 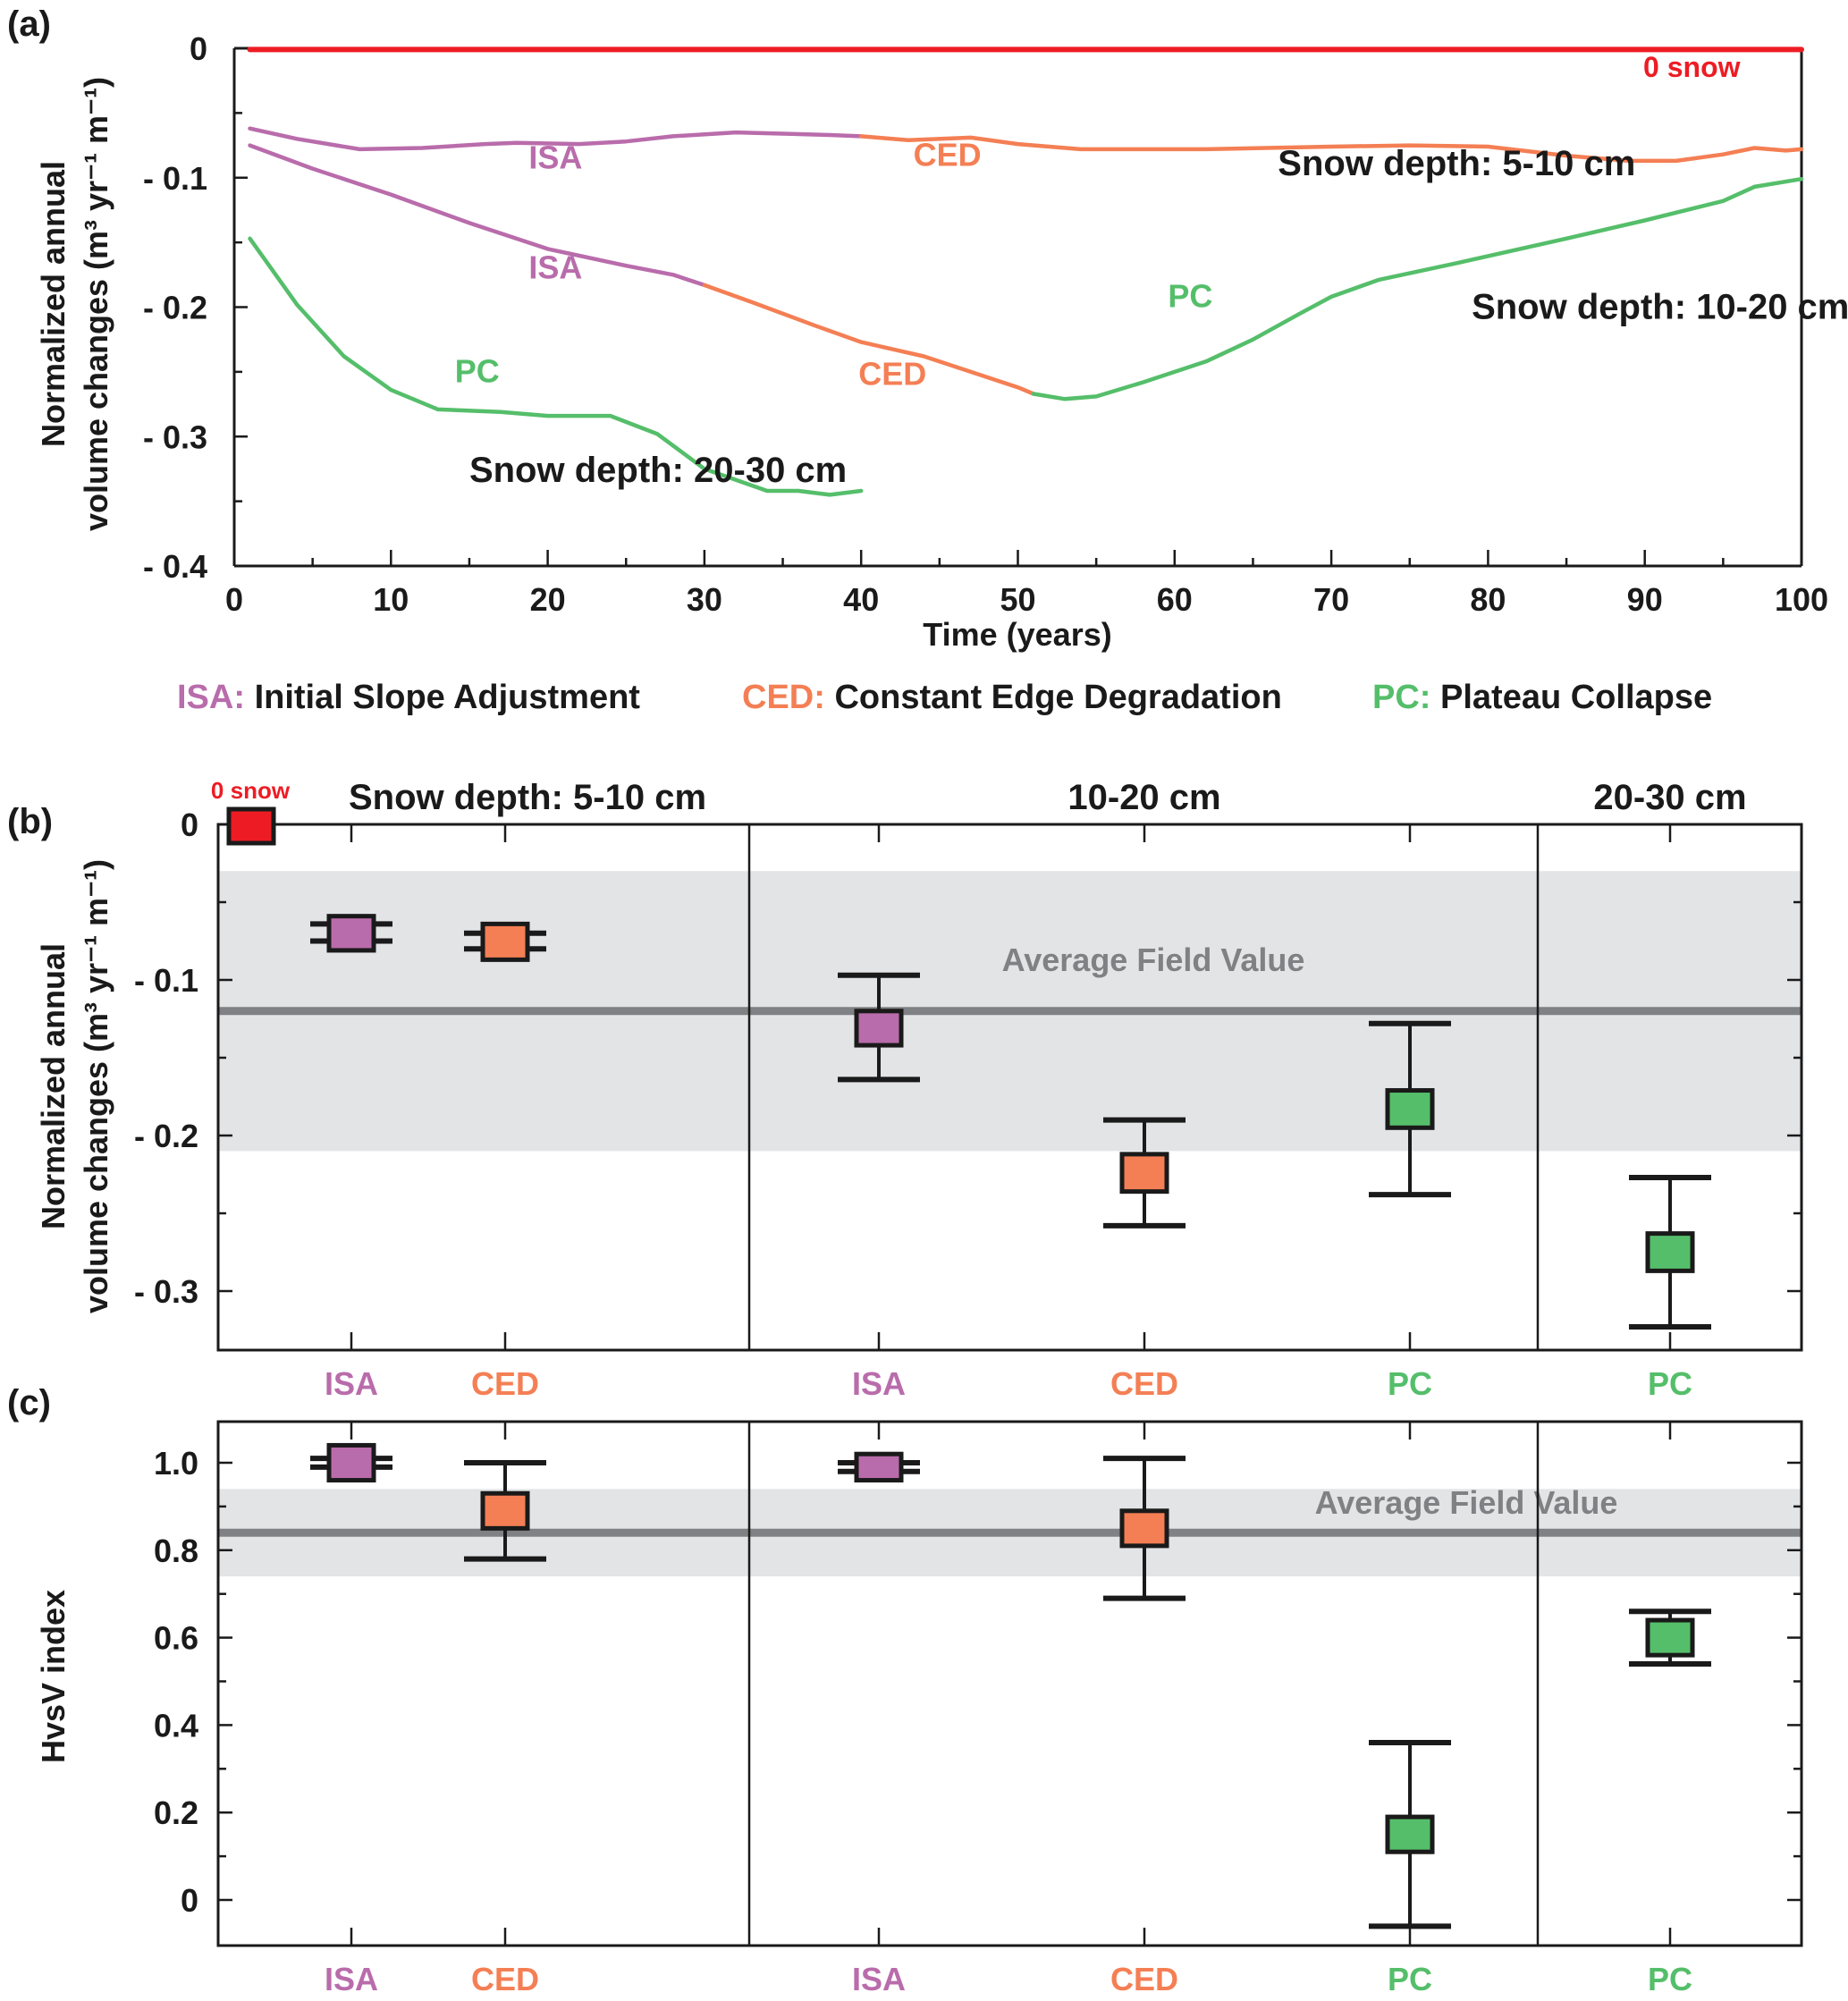 I want to click on panel-b-y-tick-label: - 0.3, so click(x=166, y=1291).